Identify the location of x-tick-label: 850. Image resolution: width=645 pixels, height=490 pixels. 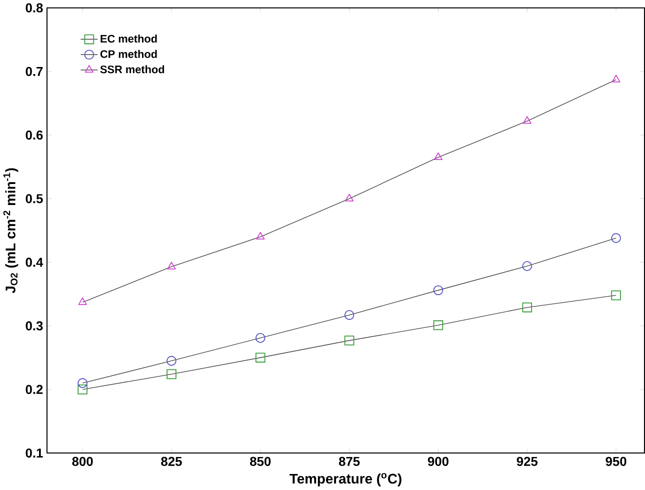
(260, 461).